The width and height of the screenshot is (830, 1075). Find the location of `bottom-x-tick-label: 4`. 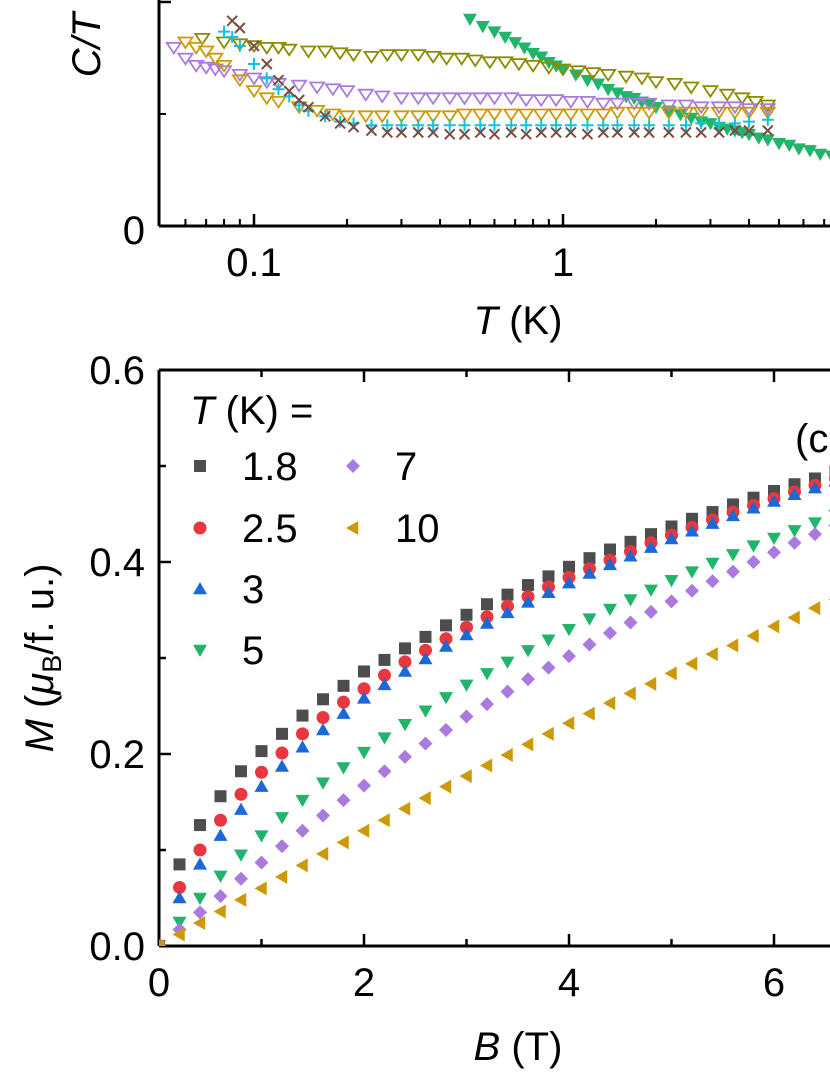

bottom-x-tick-label: 4 is located at coordinates (569, 983).